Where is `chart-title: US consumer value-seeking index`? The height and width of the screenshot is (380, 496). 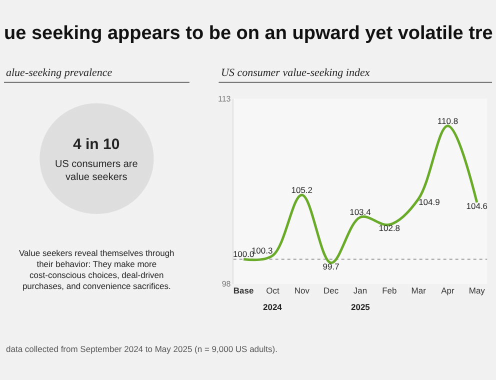 chart-title: US consumer value-seeking index is located at coordinates (295, 73).